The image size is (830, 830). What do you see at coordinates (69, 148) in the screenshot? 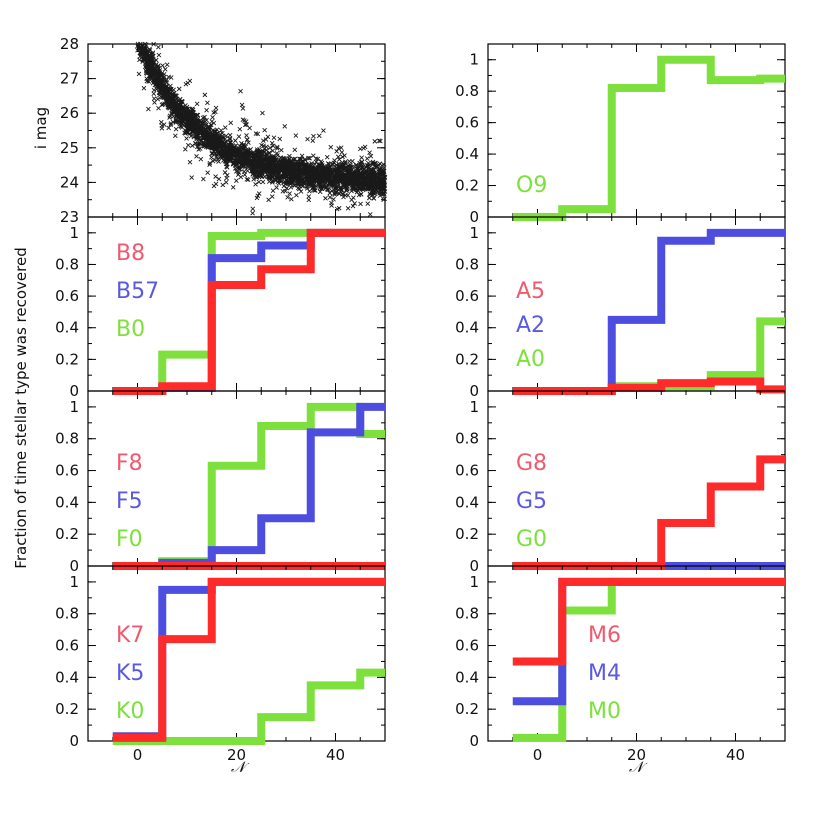
I see `y-tick-label: 25` at bounding box center [69, 148].